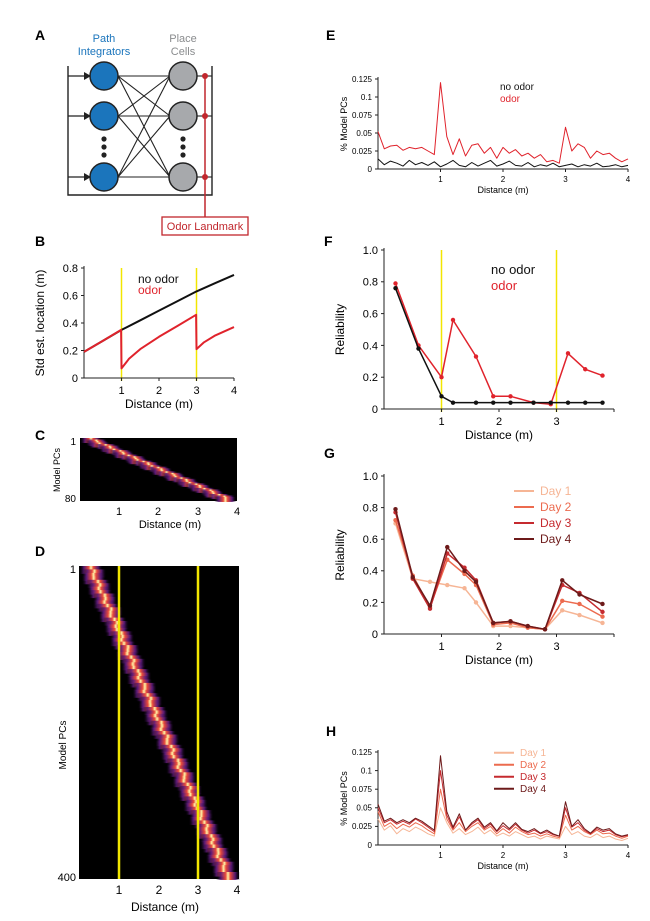  What do you see at coordinates (70, 296) in the screenshot?
I see `panel-b-ytick-label: 0.6` at bounding box center [70, 296].